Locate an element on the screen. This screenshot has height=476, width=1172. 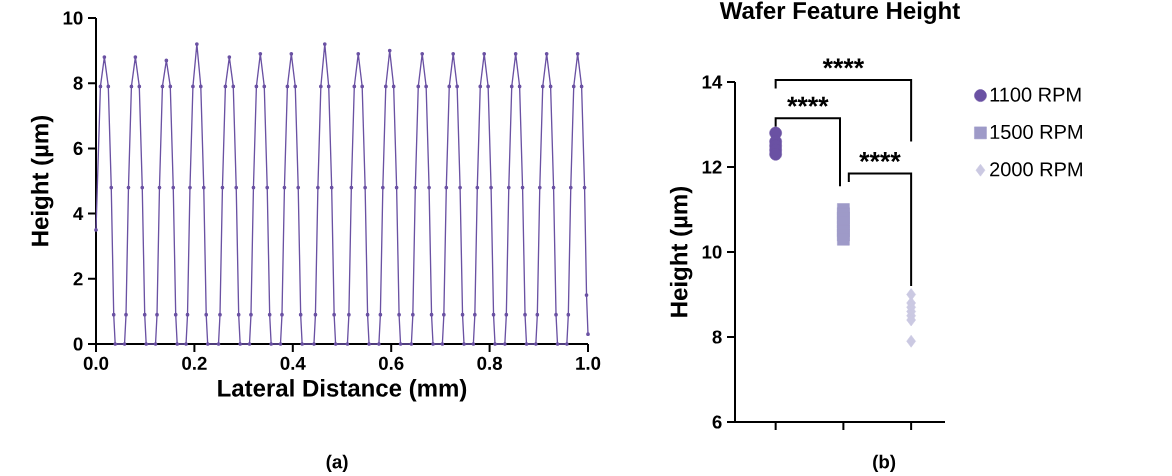
legend-label: 1500 RPM is located at coordinates (1036, 132).